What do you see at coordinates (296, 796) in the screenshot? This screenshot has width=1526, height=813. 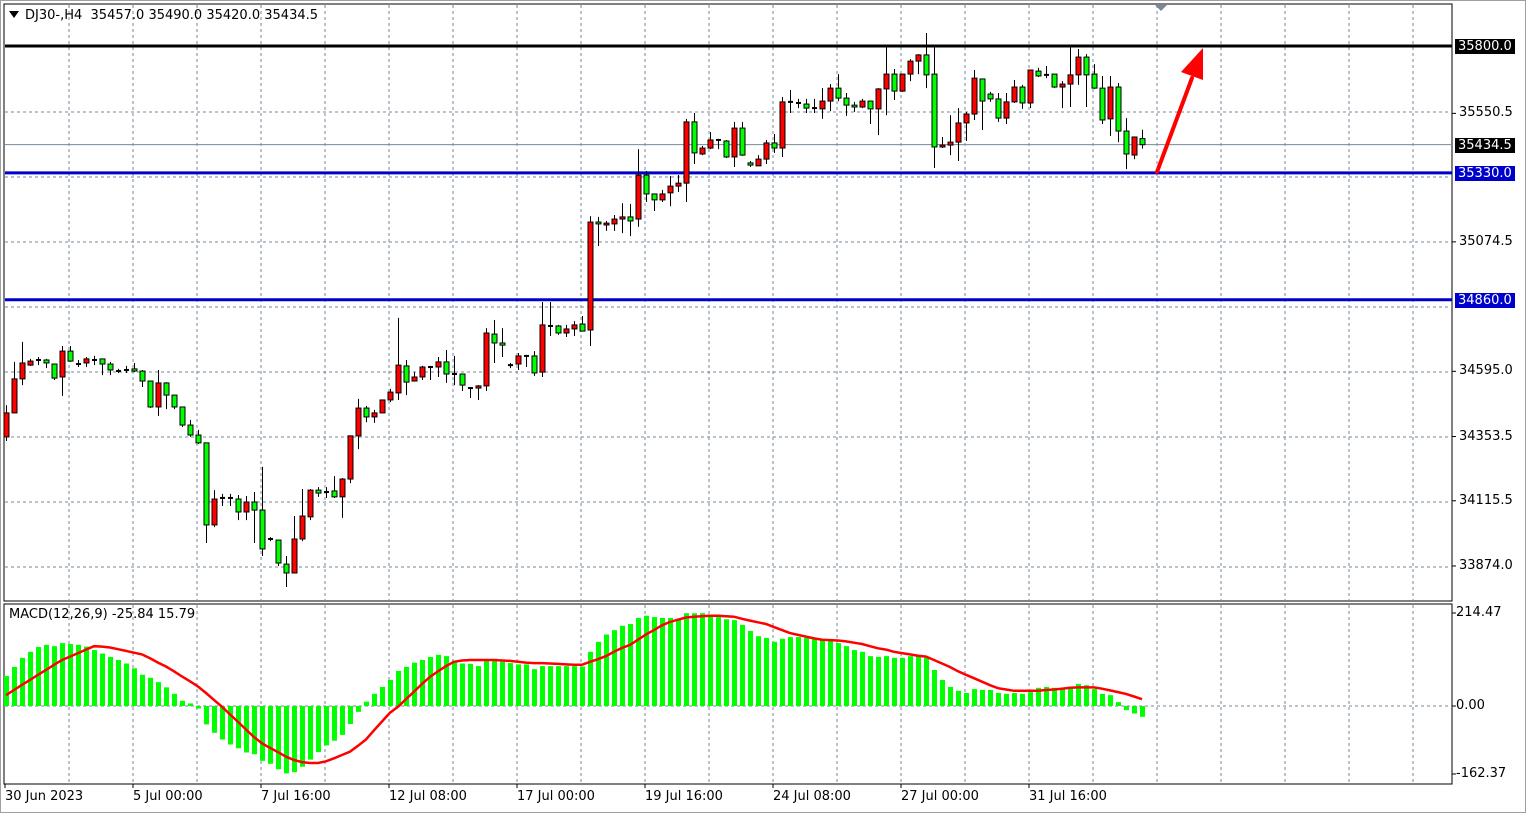 I see `time-axis-label: 7 Jul 16:00` at bounding box center [296, 796].